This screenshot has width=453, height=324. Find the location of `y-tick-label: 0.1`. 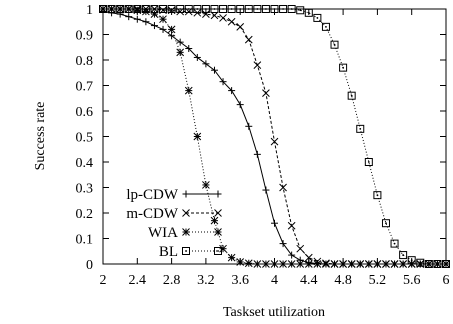

y-tick-label: 0.1 is located at coordinates (85, 240).